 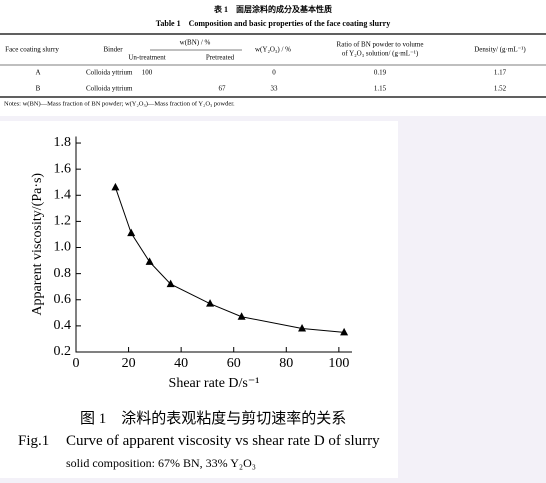 I want to click on table-header: w(BN) / %, so click(x=195, y=43).